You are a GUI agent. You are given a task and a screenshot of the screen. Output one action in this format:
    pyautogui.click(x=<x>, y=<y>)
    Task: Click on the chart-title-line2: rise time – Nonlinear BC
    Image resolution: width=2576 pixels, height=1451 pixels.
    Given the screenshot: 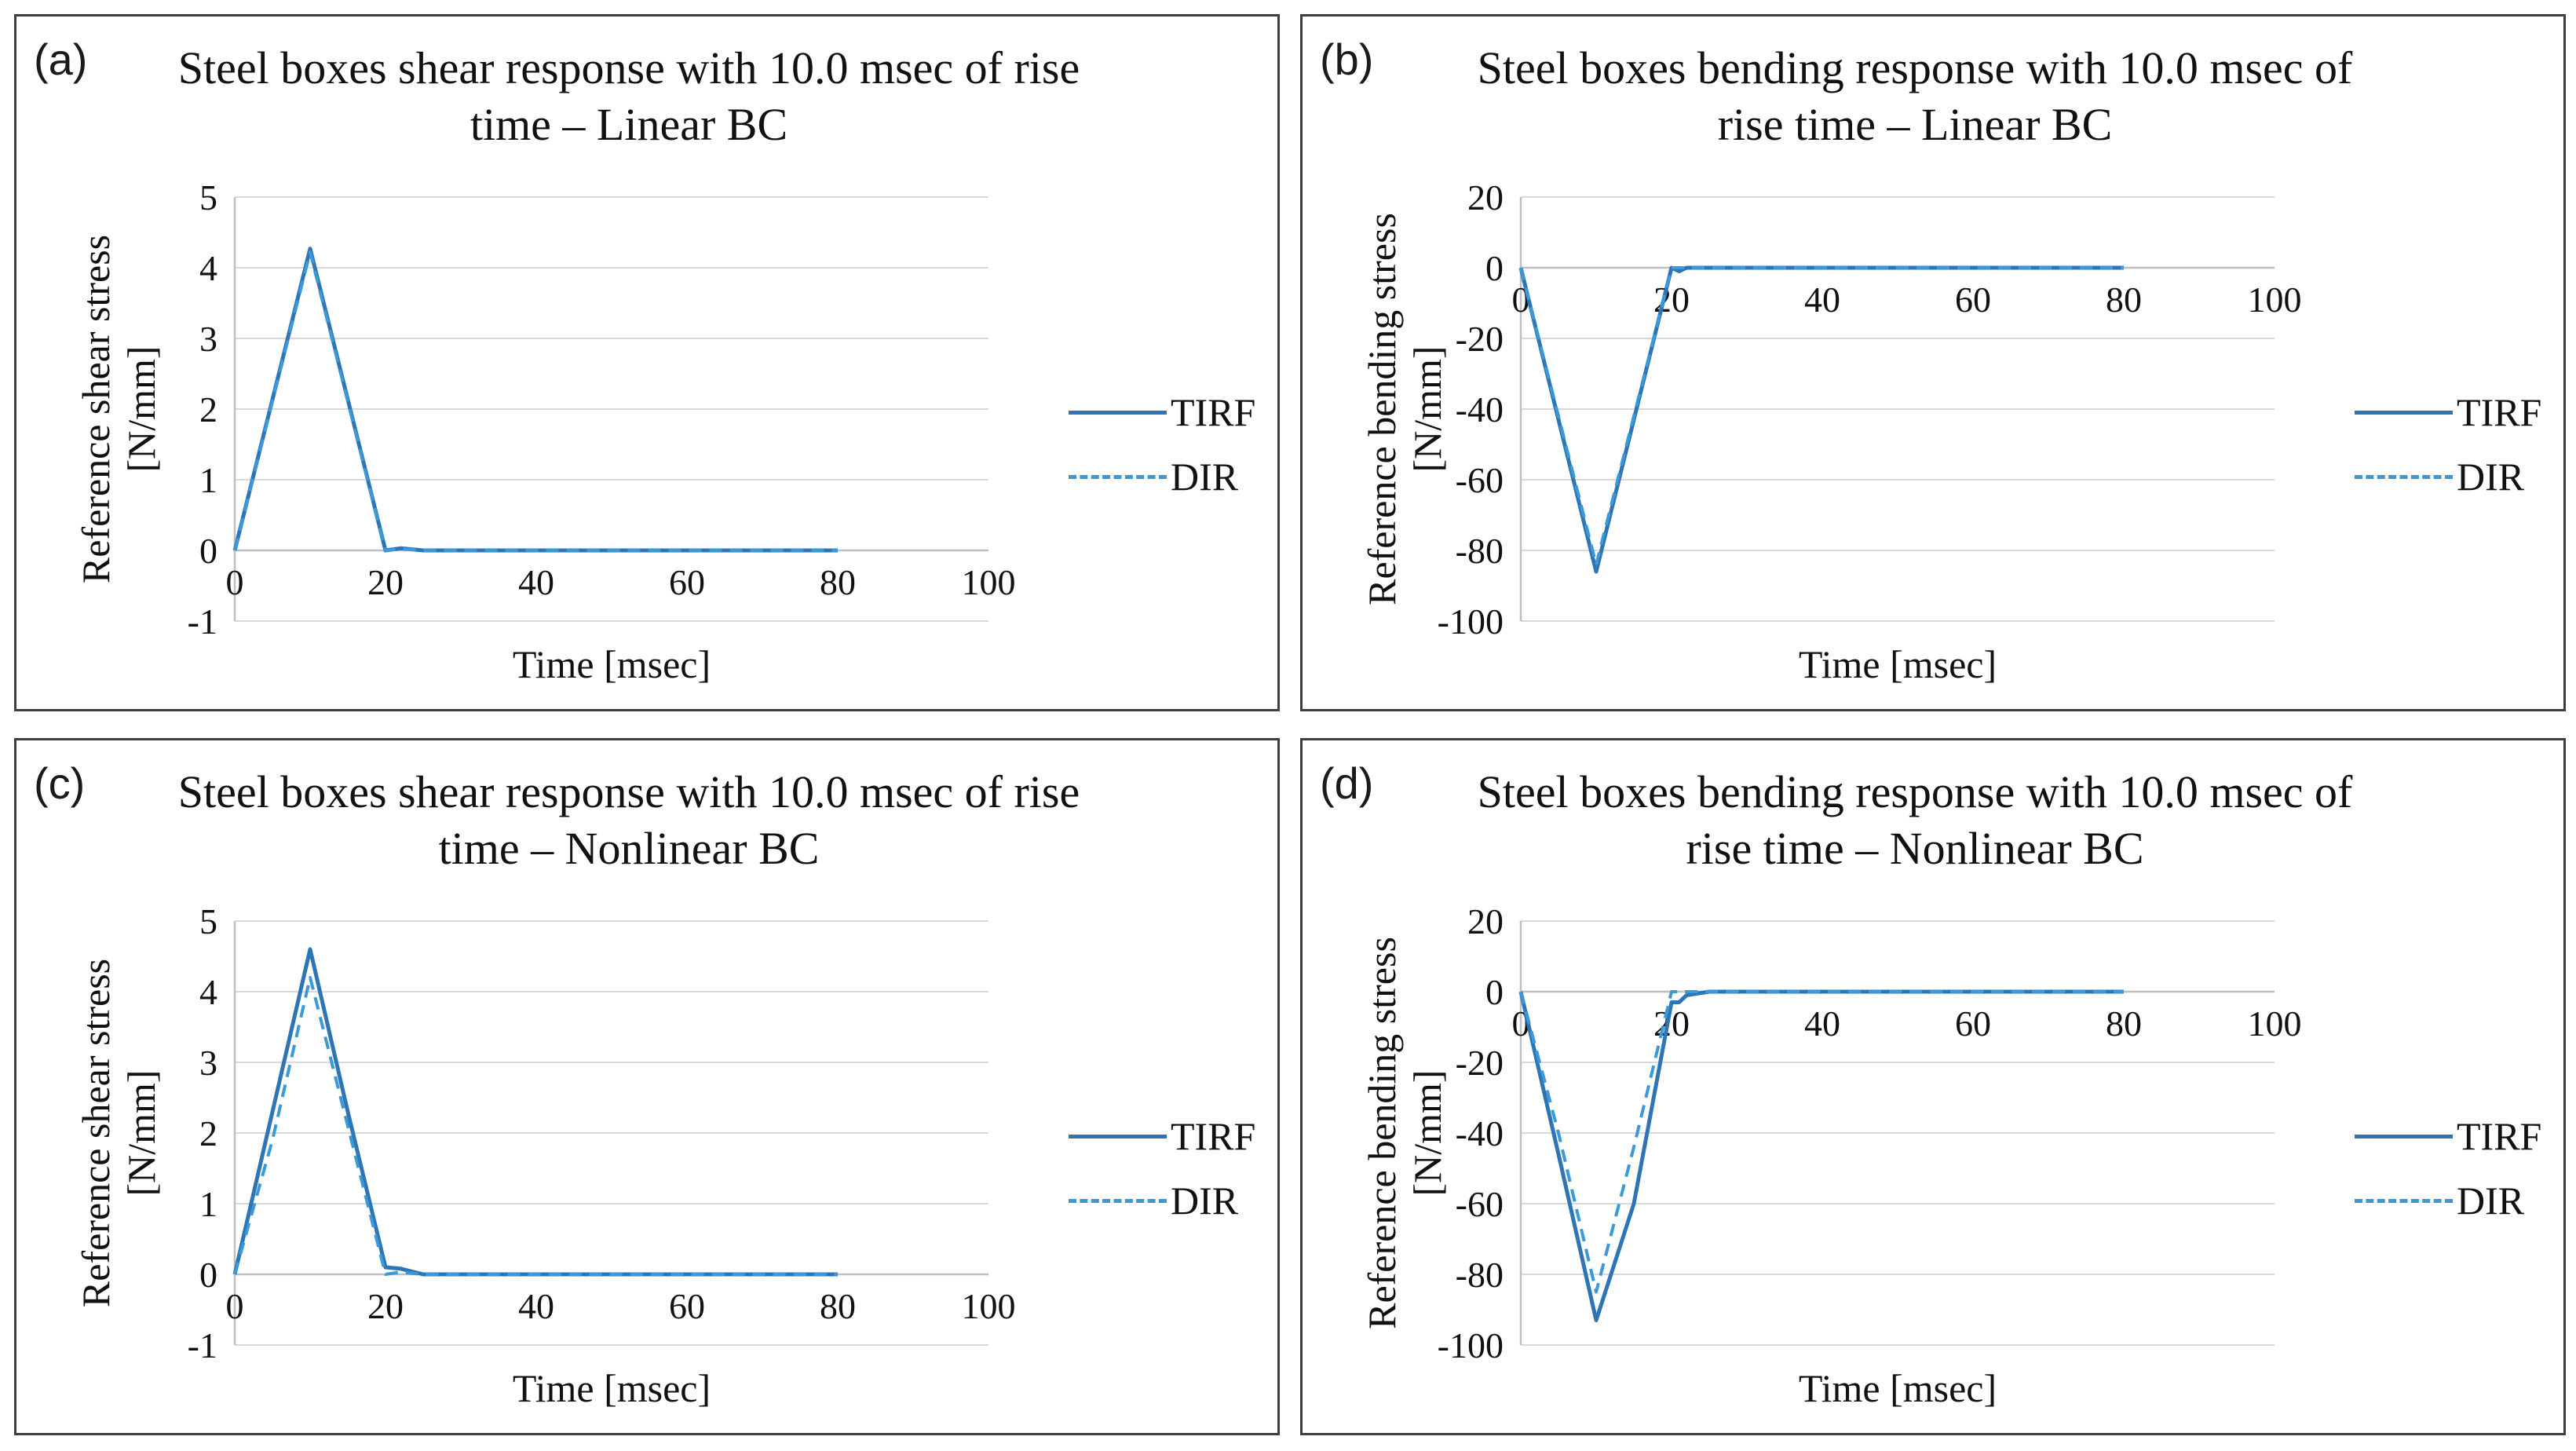 What is the action you would take?
    pyautogui.click(x=1915, y=848)
    